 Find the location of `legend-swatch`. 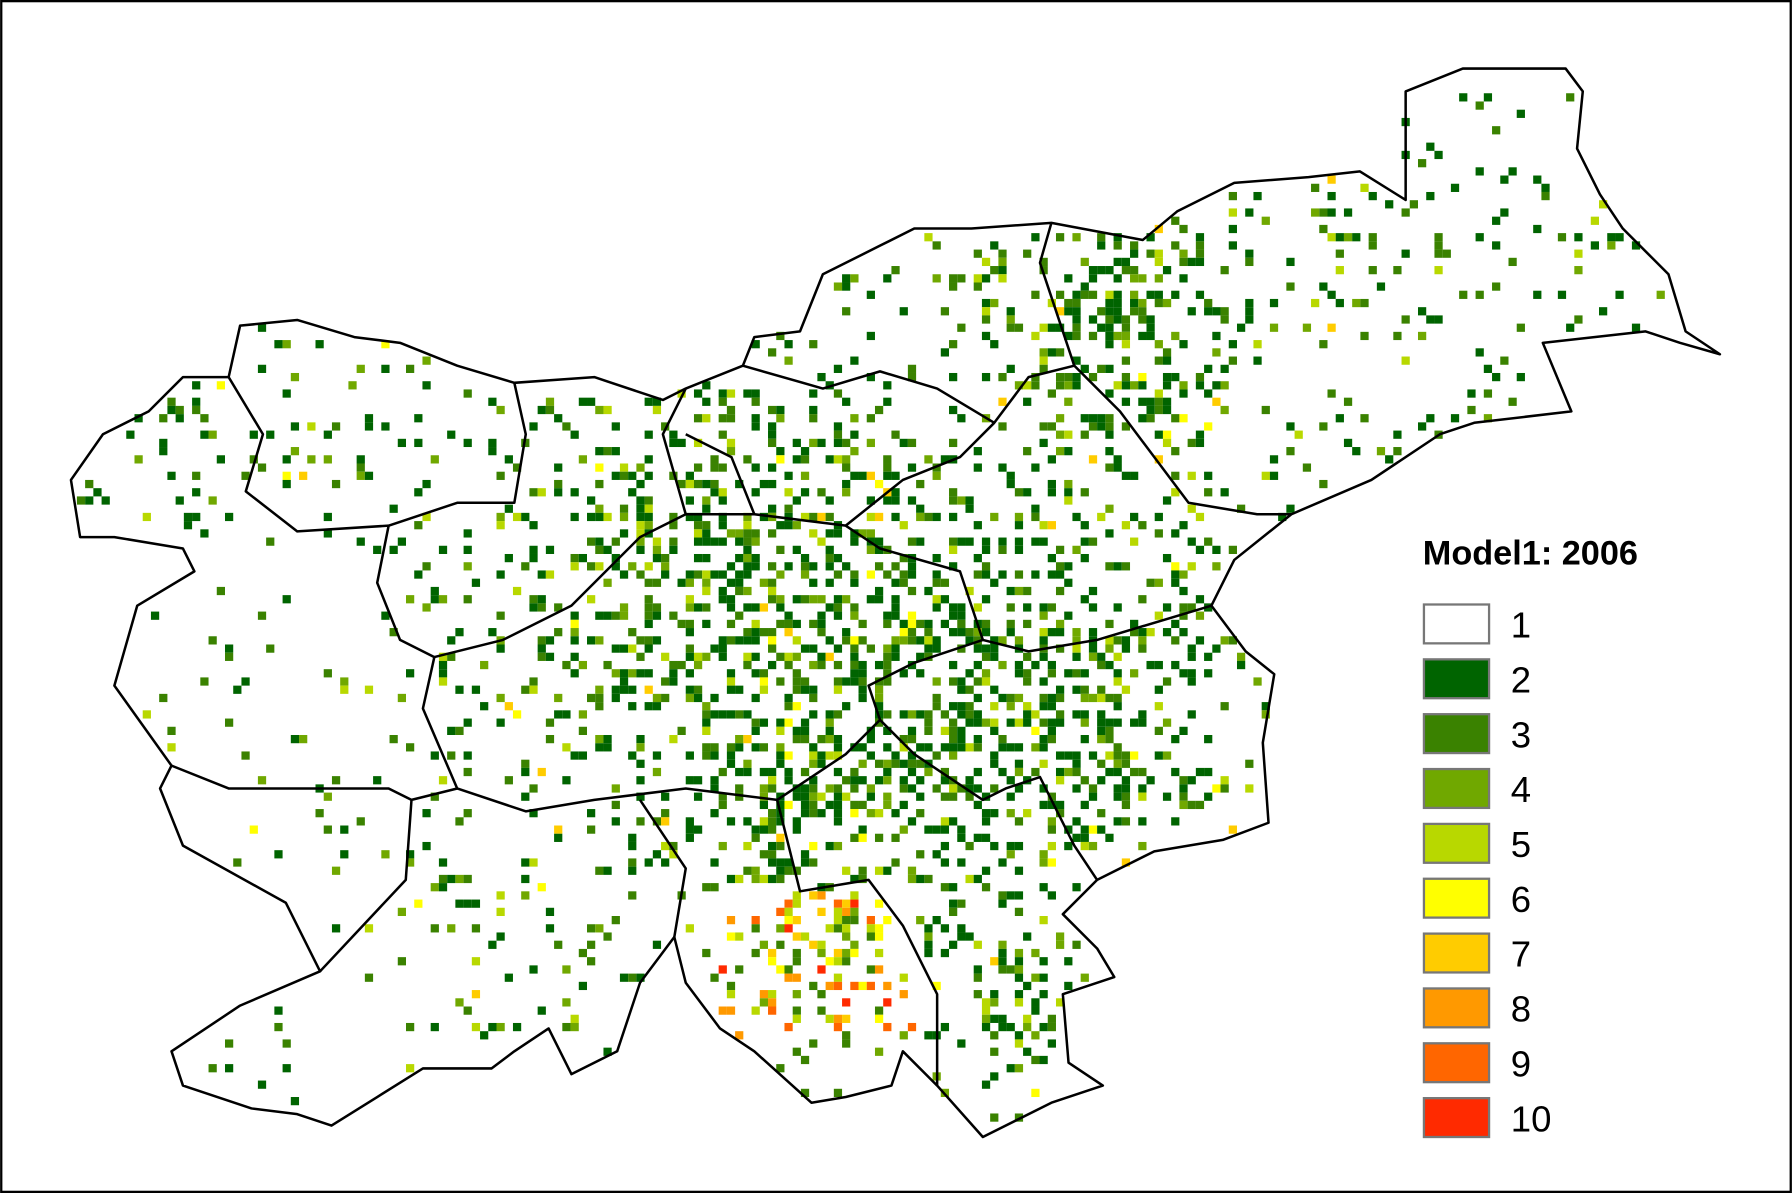

legend-swatch is located at coordinates (1456, 734).